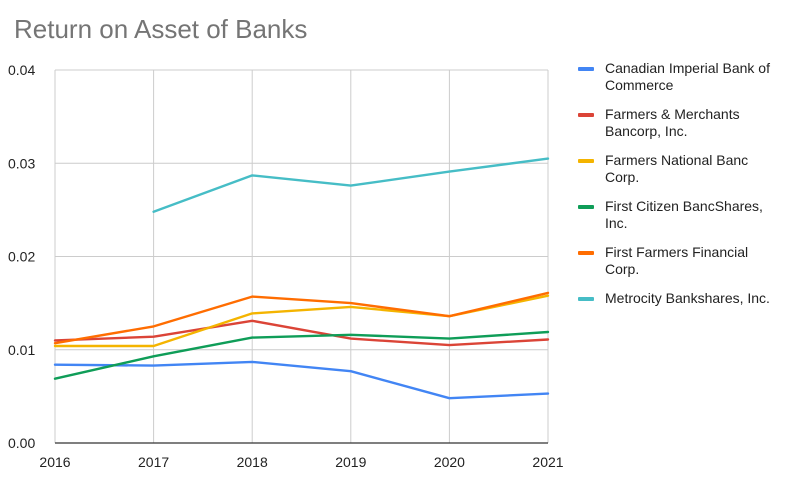  What do you see at coordinates (21, 443) in the screenshot?
I see `y-tick-label: 0.00` at bounding box center [21, 443].